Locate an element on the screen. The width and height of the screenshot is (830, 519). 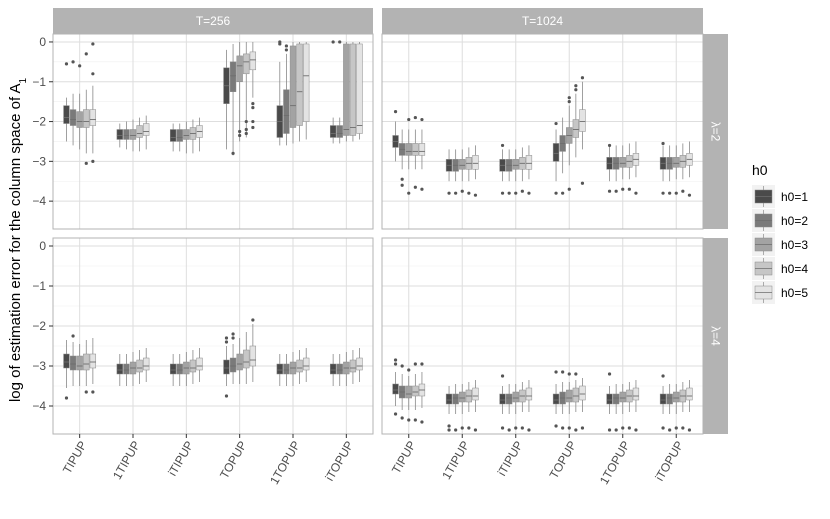
row-strip-bg is located at coordinates (715, 336).